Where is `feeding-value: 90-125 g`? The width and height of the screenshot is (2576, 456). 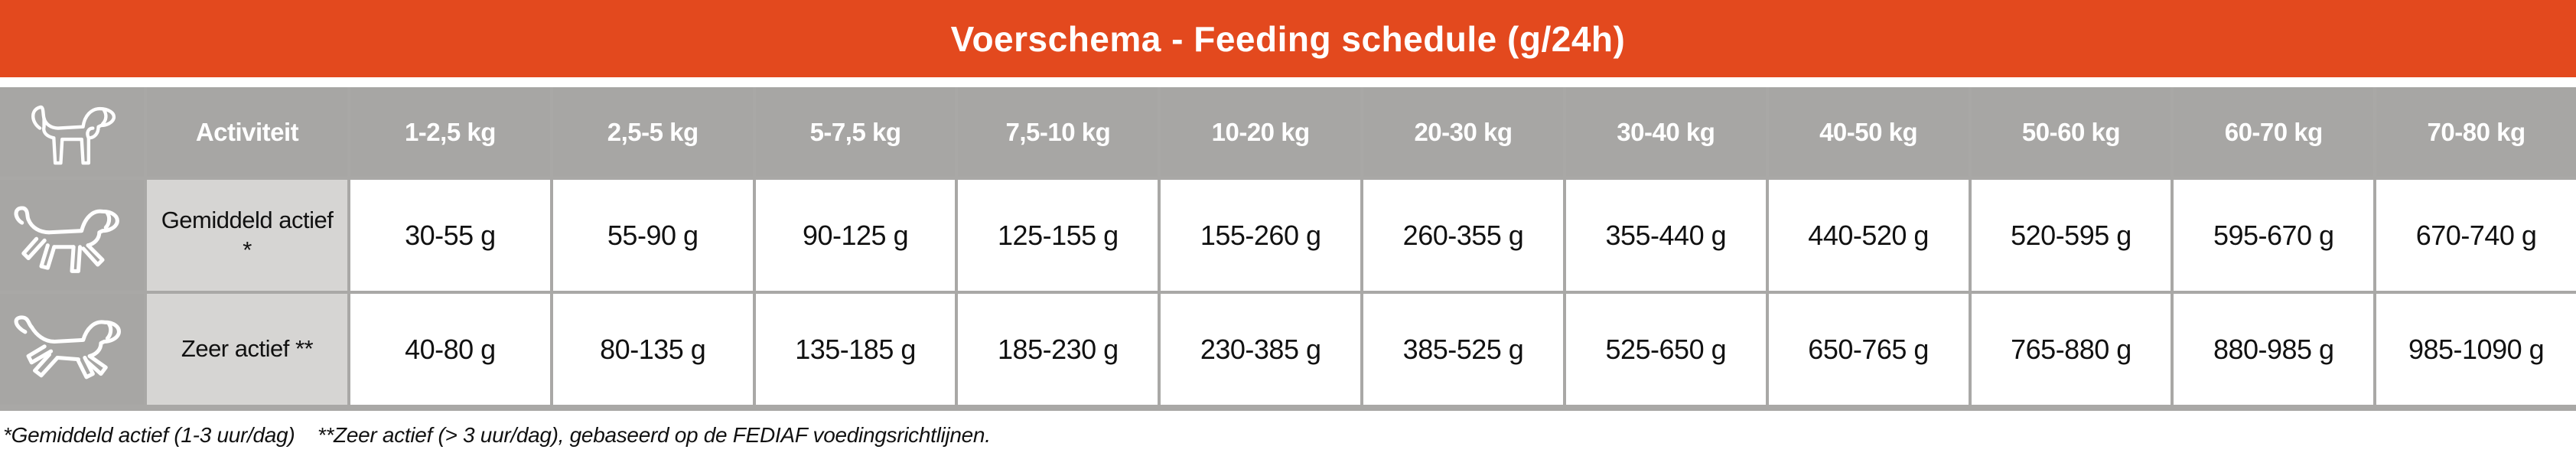 feeding-value: 90-125 g is located at coordinates (856, 236).